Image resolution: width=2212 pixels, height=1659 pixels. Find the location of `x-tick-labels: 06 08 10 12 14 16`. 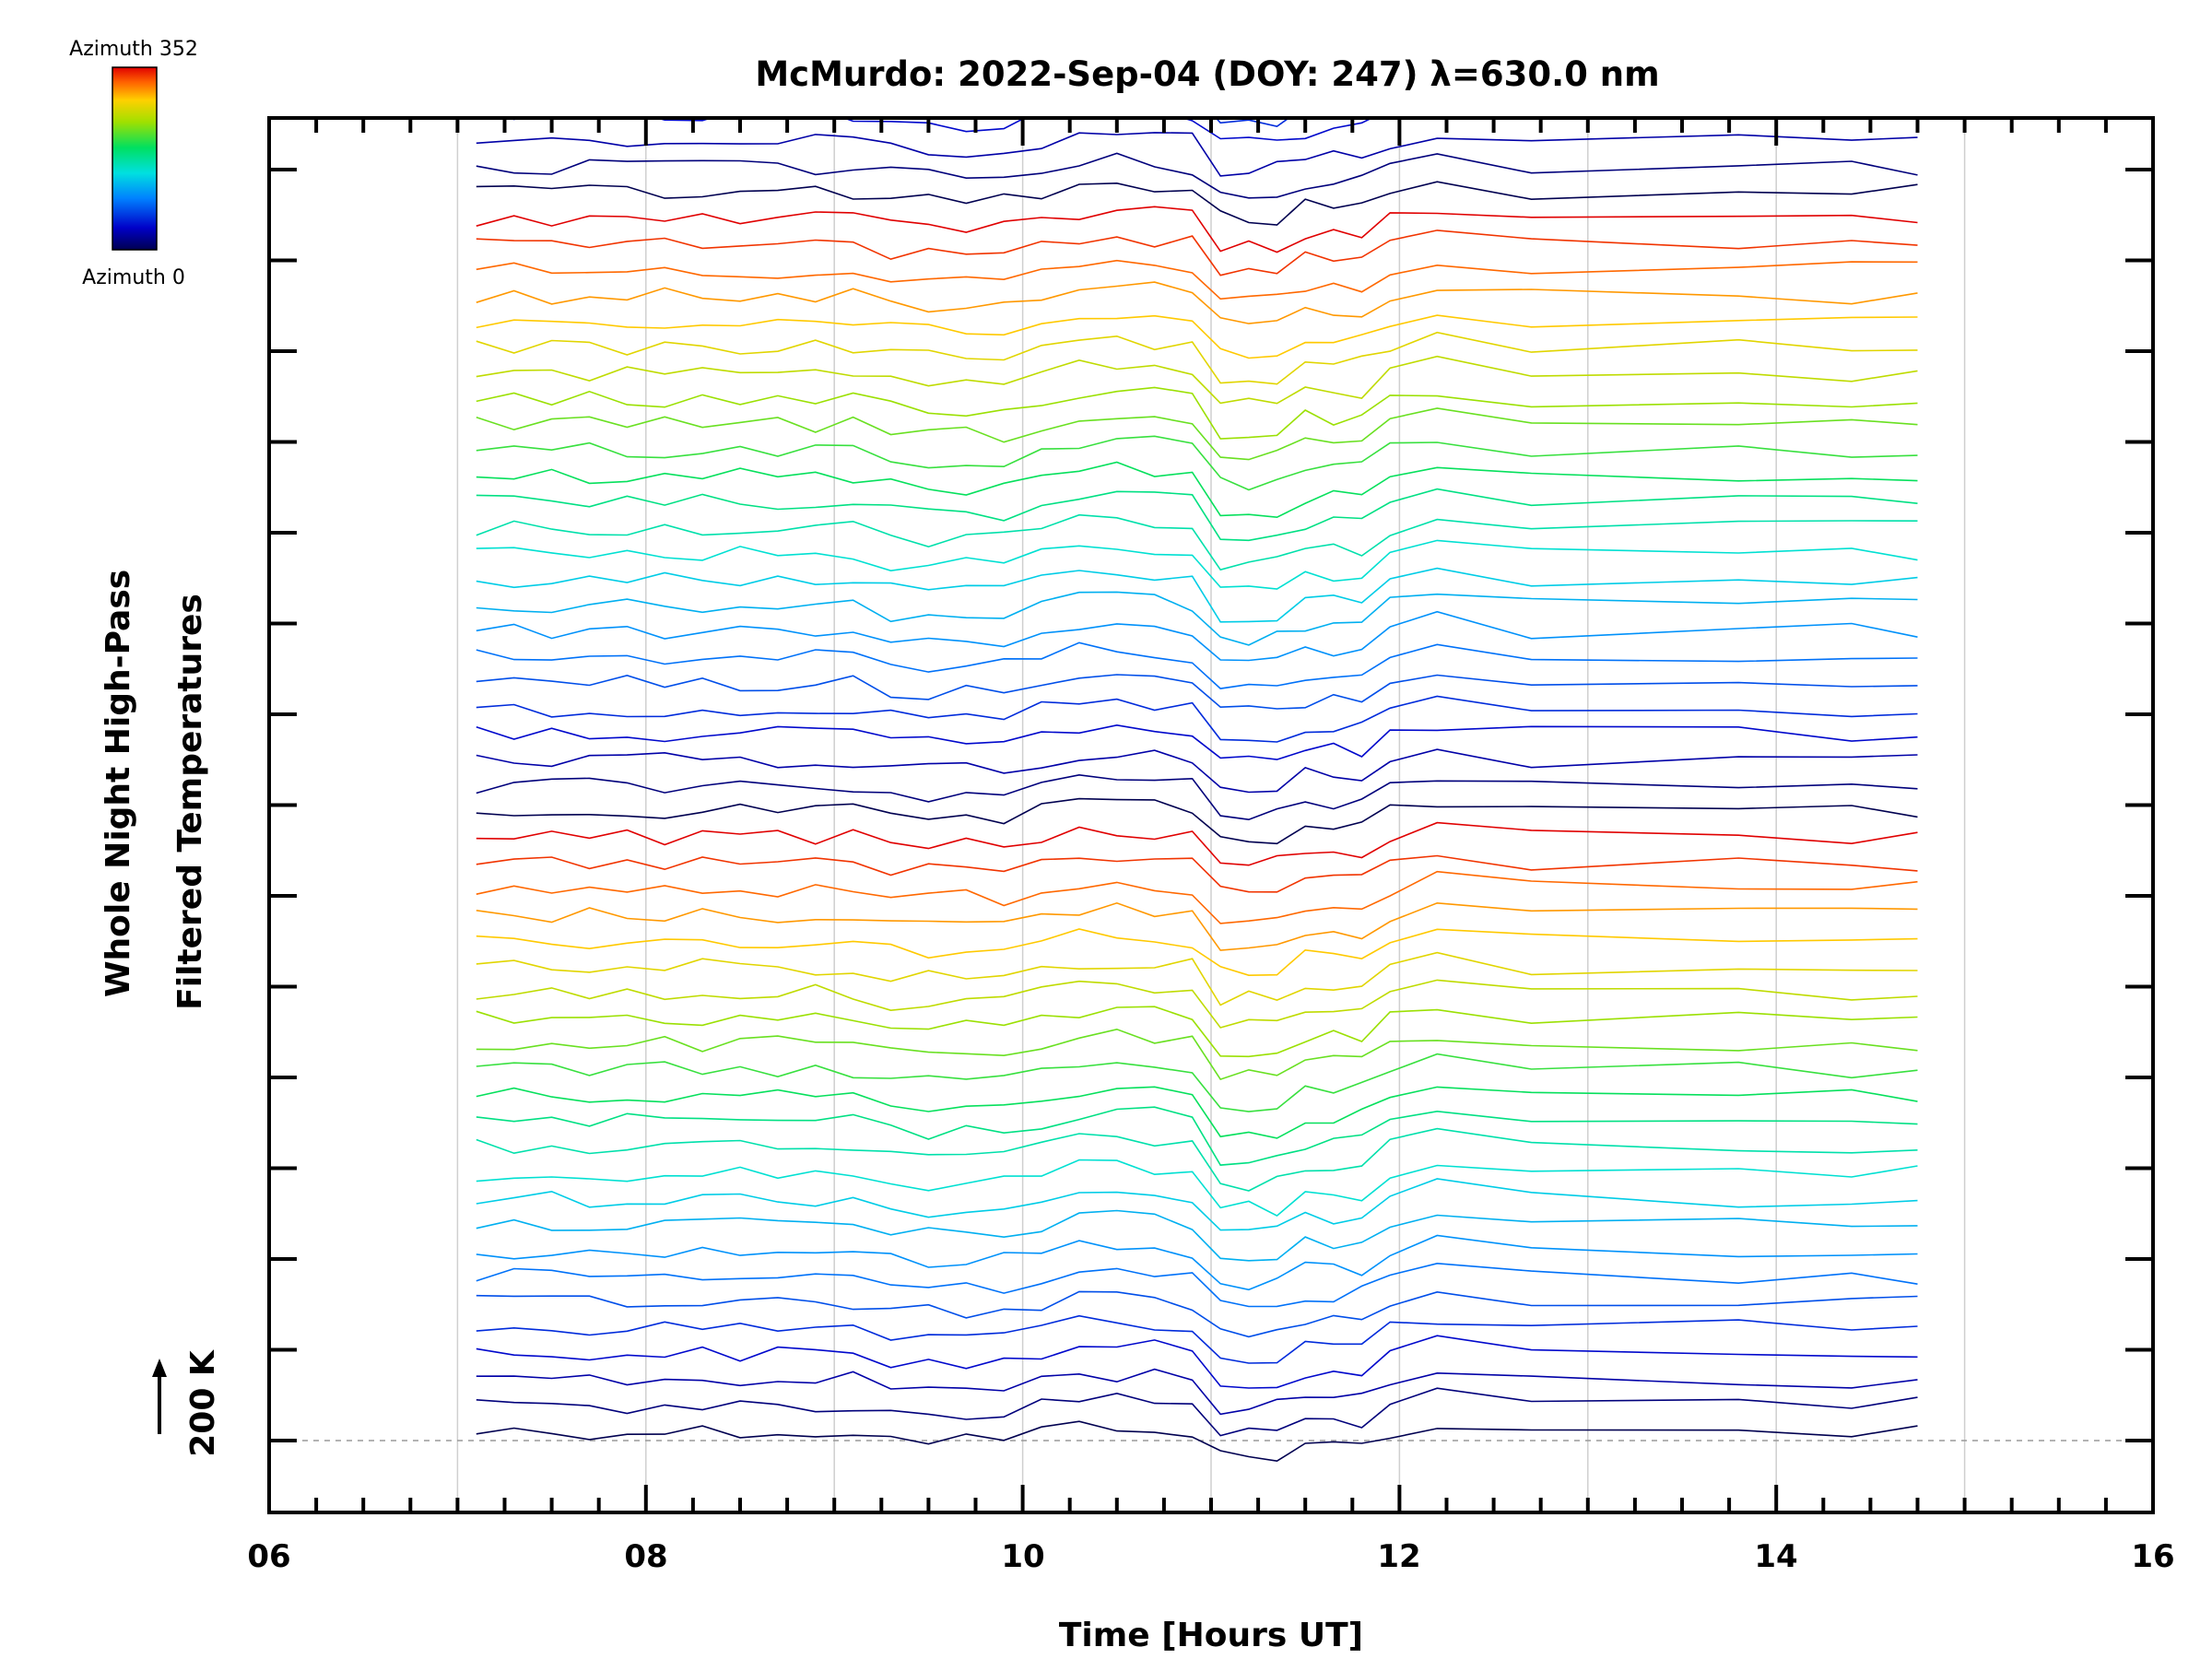

x-tick-labels: 06 08 10 12 14 16 is located at coordinates (1210, 1556).